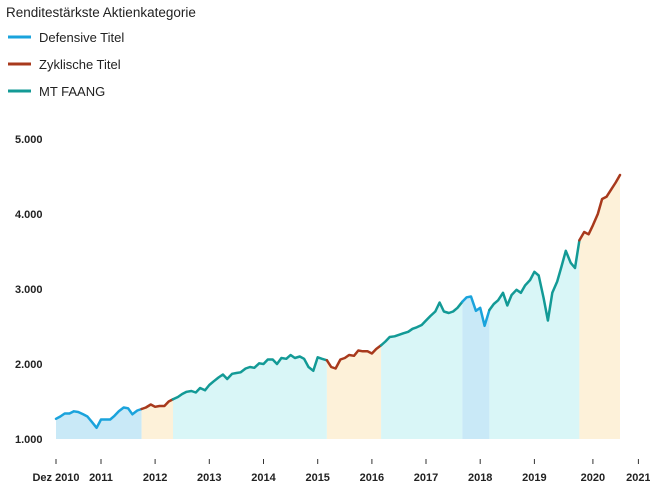  Describe the element at coordinates (209, 478) in the screenshot. I see `x-tick-label: 2013` at that location.